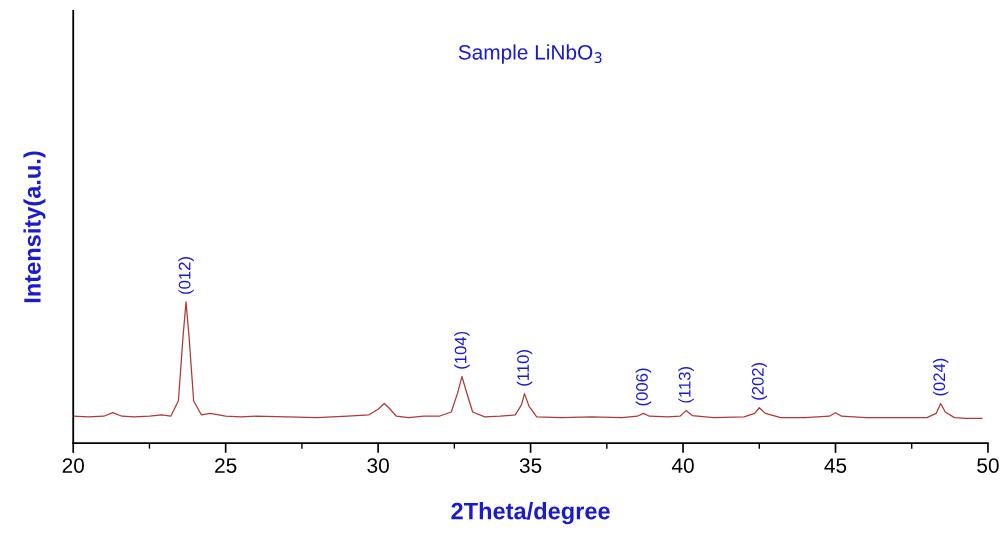 The height and width of the screenshot is (547, 1003). Describe the element at coordinates (530, 54) in the screenshot. I see `chart-title: Sample LiNbO$_{3}$` at that location.